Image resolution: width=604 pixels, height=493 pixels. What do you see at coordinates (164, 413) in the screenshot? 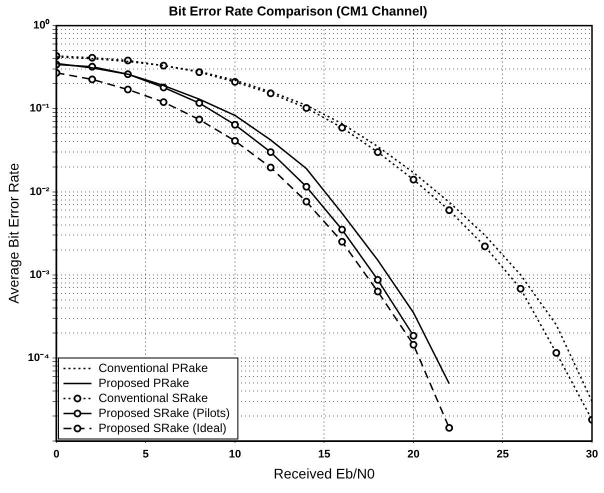
I see `legend-label: Proposed SRake (Pilots)` at bounding box center [164, 413].